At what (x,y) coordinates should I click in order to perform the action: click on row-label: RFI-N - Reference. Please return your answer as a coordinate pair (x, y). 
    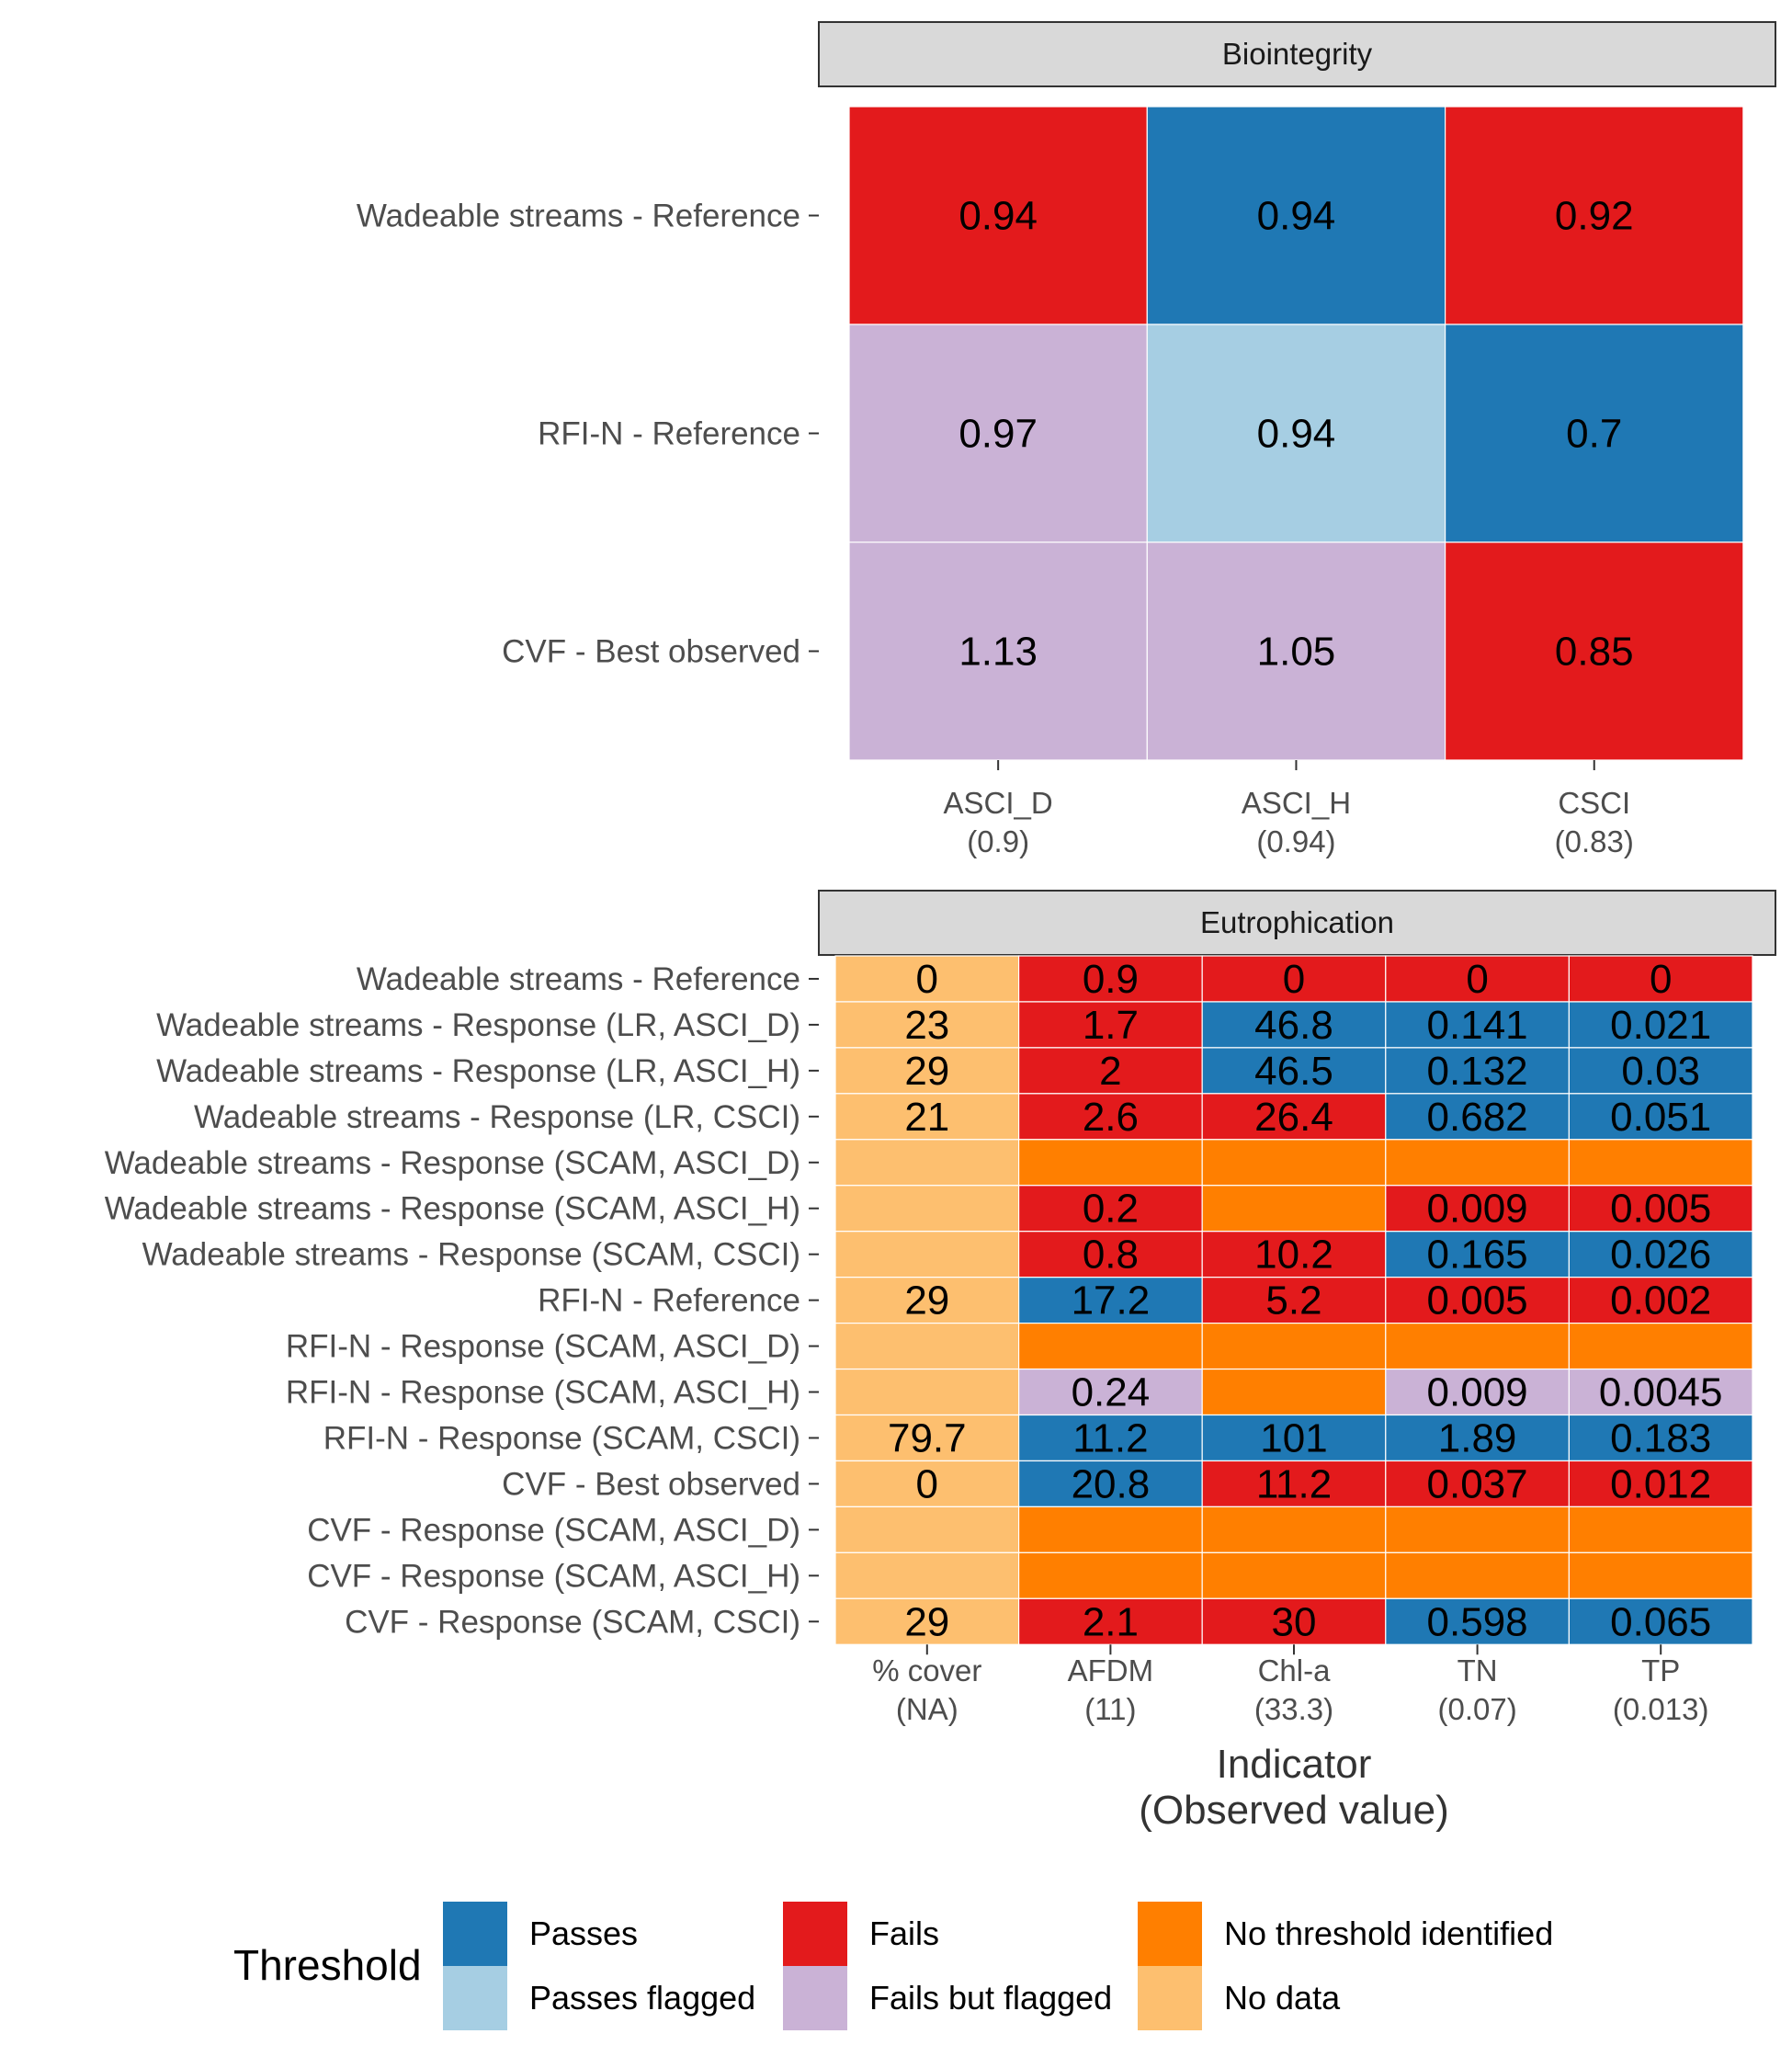
    Looking at the image, I should click on (669, 434).